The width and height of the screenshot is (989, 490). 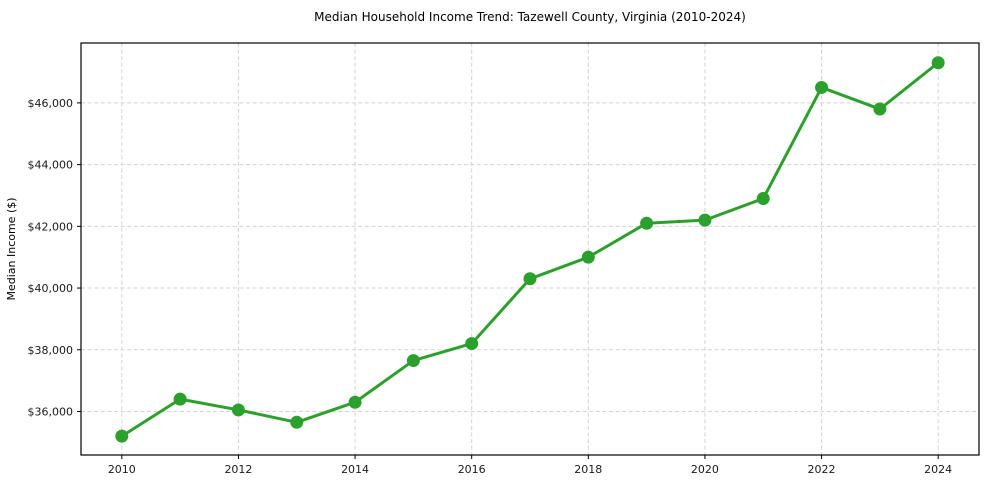 What do you see at coordinates (938, 469) in the screenshot?
I see `x-tick-label: 2024` at bounding box center [938, 469].